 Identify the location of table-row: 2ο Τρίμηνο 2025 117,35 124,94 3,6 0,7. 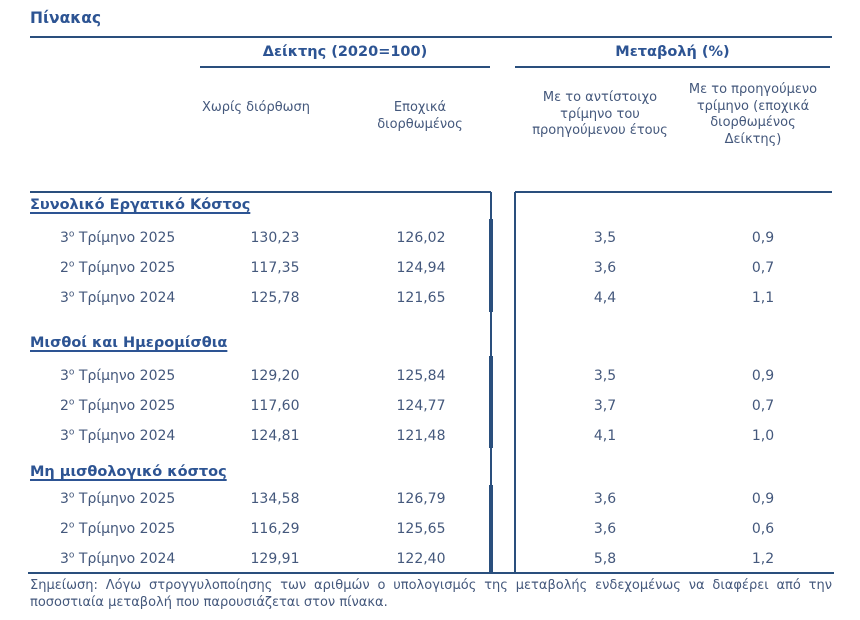
(431, 268).